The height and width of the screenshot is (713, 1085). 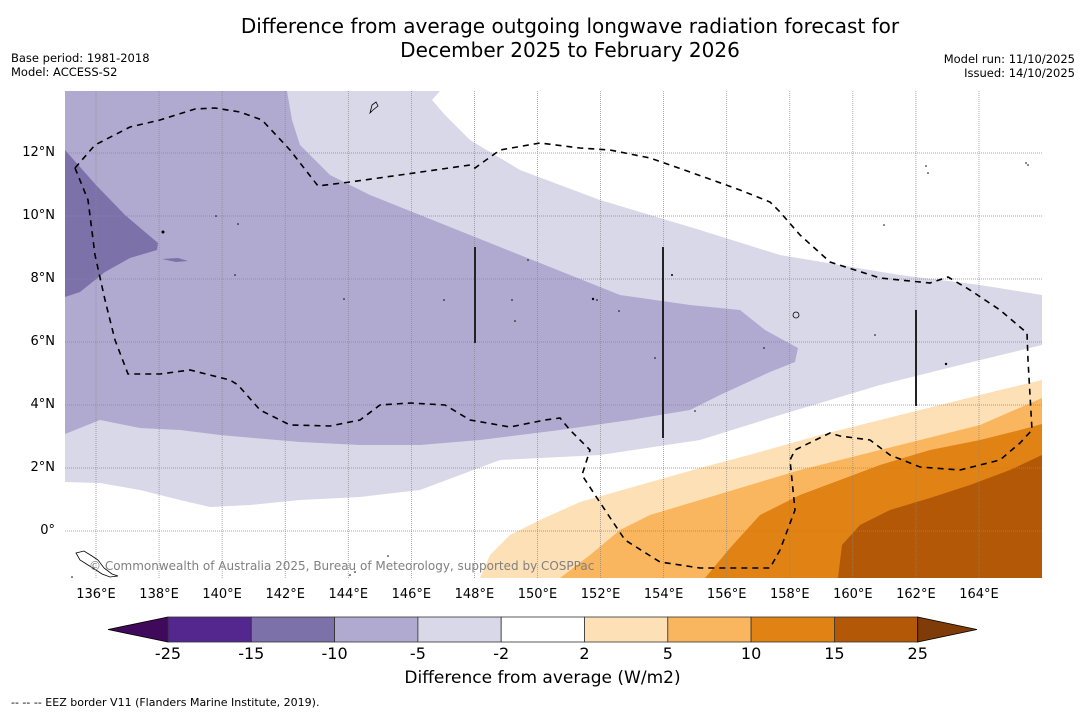 What do you see at coordinates (600, 594) in the screenshot?
I see `lon-label: 152°E` at bounding box center [600, 594].